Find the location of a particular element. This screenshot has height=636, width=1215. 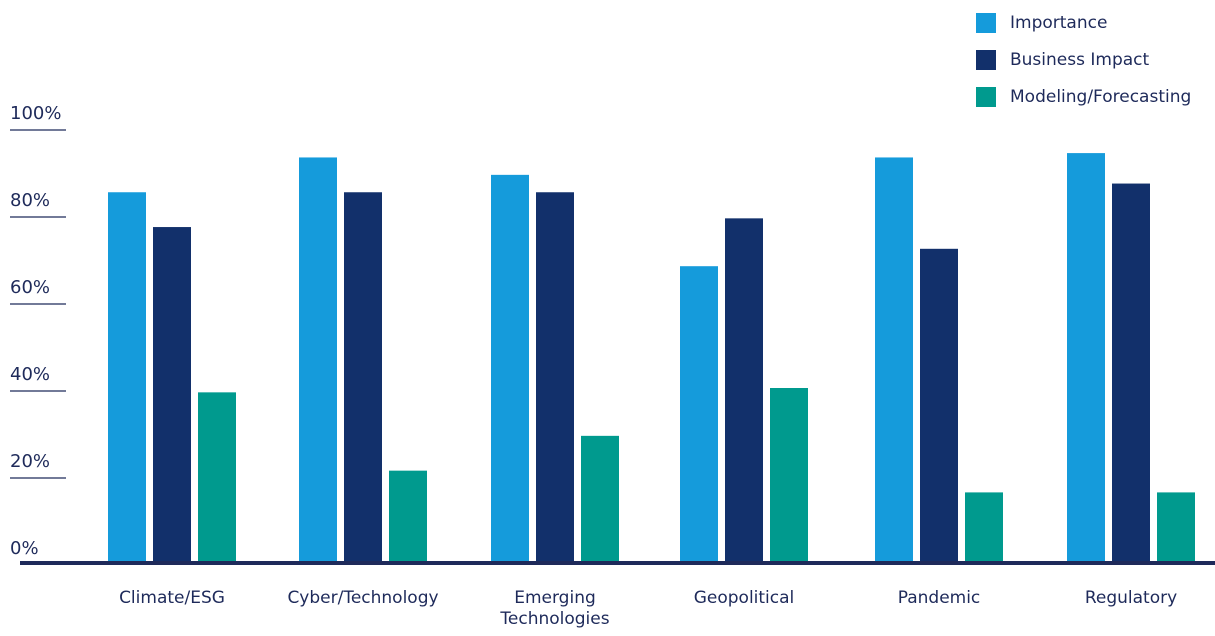

x-tick-label: Emerging Technologies is located at coordinates (555, 608).